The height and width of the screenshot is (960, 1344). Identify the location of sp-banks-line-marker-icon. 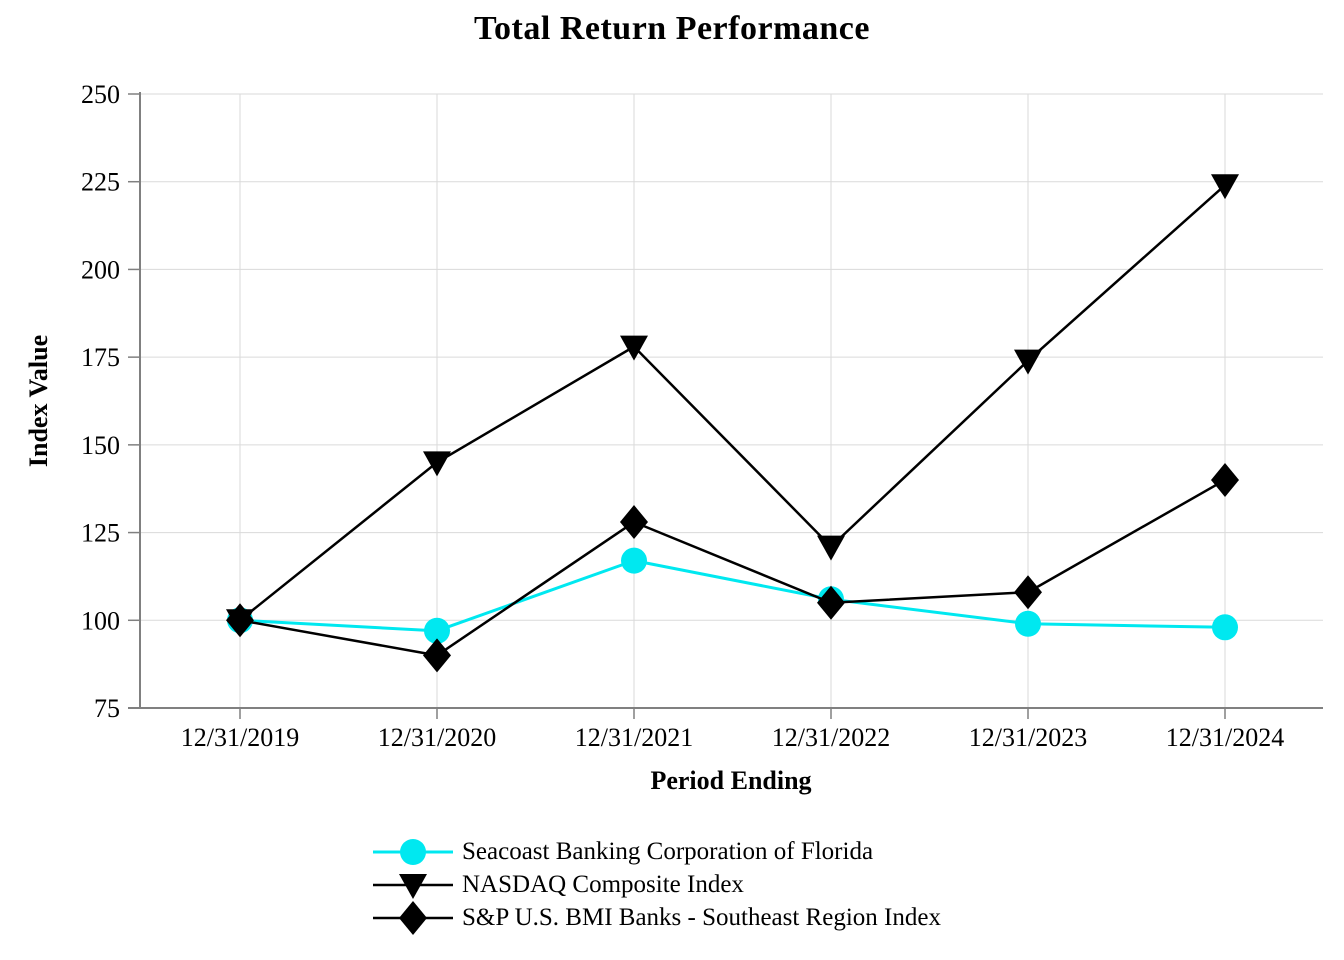
(413, 917).